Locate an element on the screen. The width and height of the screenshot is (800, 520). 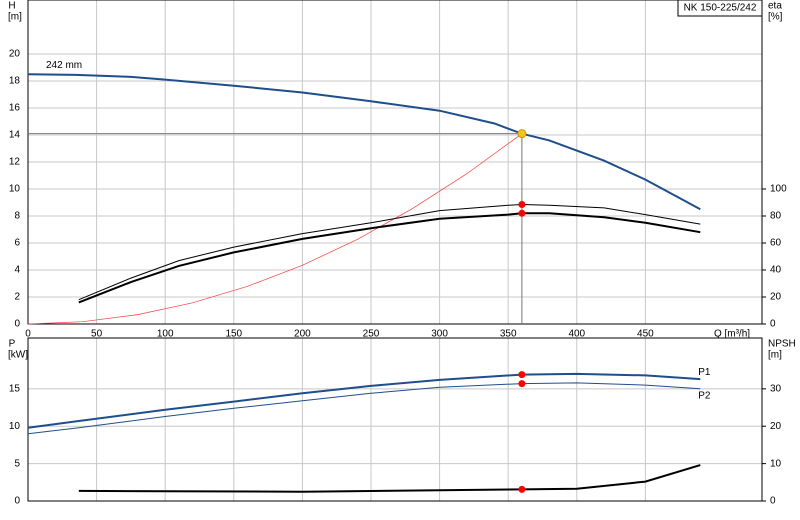
title-box is located at coordinates (720, 8).